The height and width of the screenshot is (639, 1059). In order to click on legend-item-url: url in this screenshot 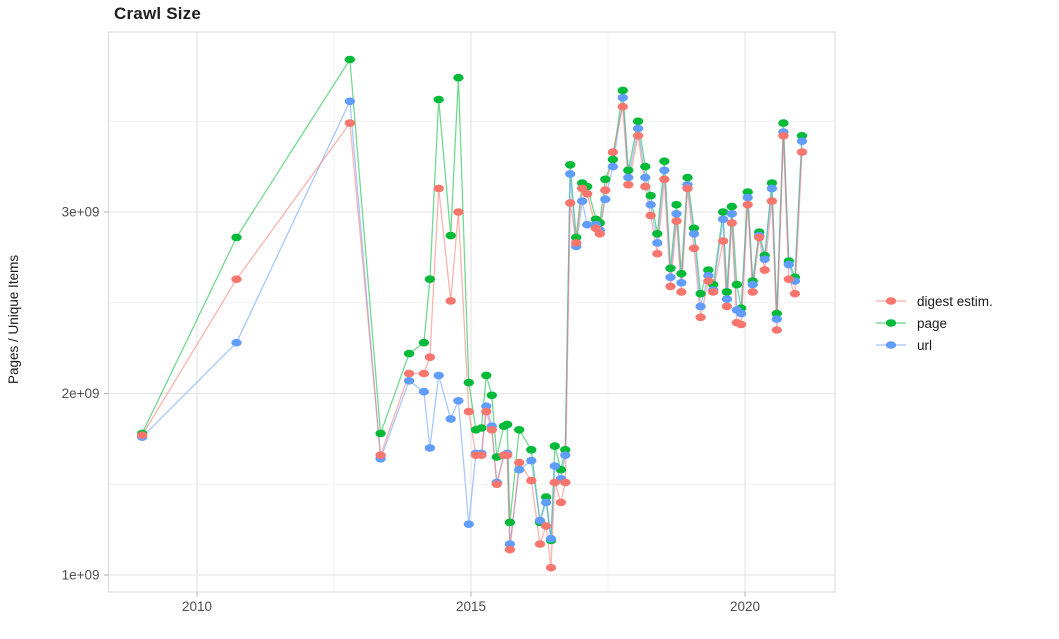, I will do `click(933, 345)`.